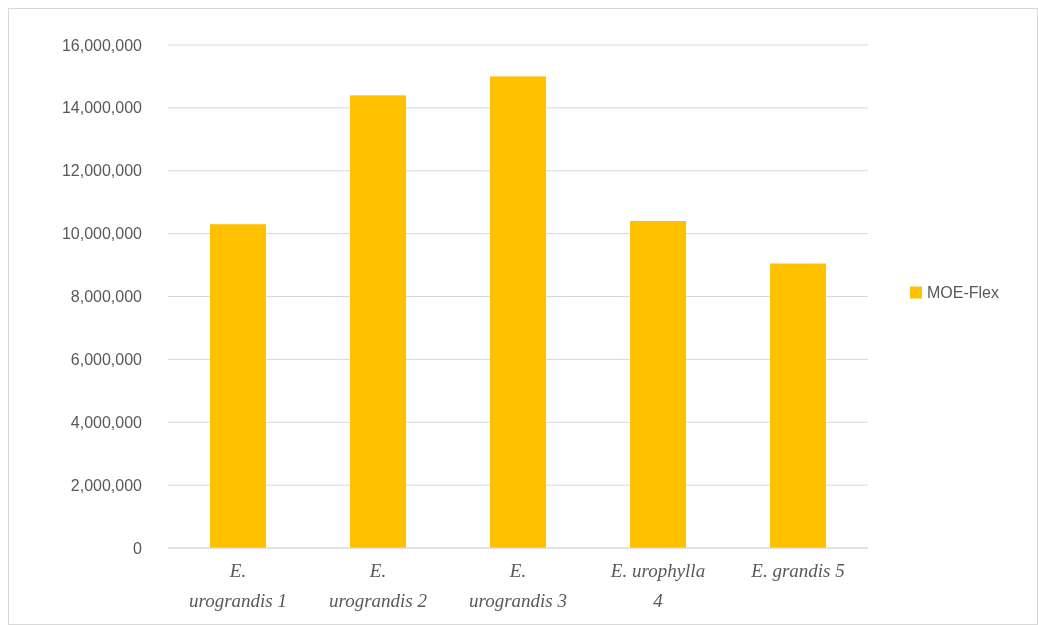  What do you see at coordinates (518, 585) in the screenshot?
I see `x-tick-label: E. urograndis 3` at bounding box center [518, 585].